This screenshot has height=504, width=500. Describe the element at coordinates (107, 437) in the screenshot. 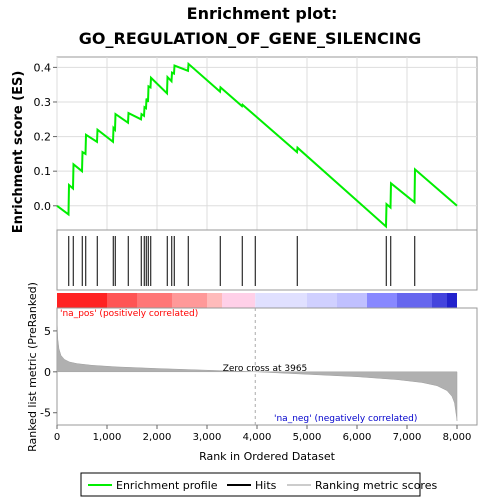

I see `x-tick-label: 1,000` at that location.